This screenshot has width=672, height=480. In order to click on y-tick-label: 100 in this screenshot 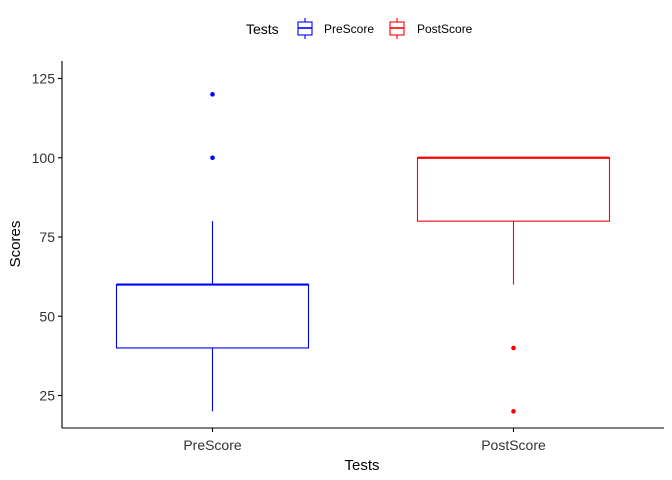, I will do `click(44, 158)`.